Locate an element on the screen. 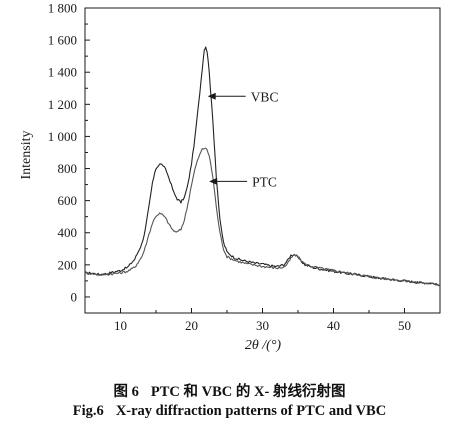  x-tick-label: 40 is located at coordinates (333, 325).